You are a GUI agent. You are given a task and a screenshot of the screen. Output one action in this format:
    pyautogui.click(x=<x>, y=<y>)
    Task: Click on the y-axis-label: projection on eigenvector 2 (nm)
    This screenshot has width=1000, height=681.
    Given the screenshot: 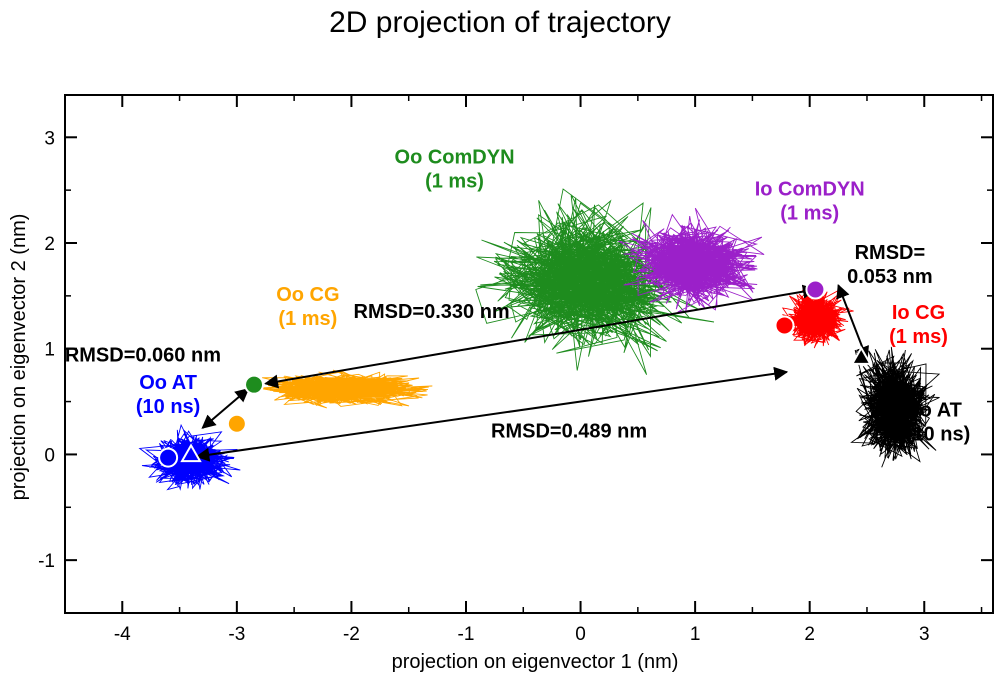 What is the action you would take?
    pyautogui.click(x=19, y=357)
    